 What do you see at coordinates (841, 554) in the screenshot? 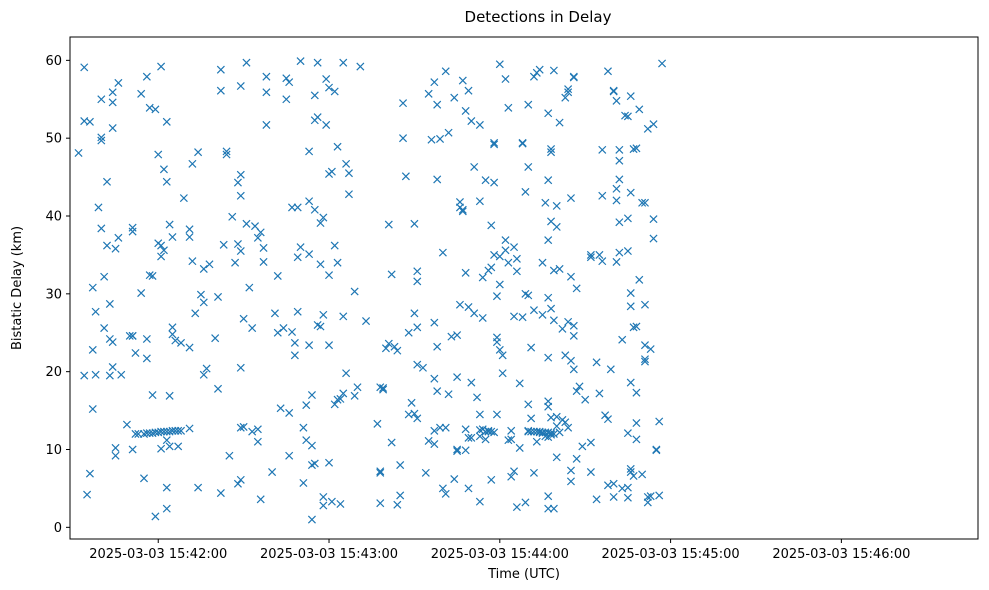
I see `x-tick-label: 2025-03-03 15:46:00` at bounding box center [841, 554].